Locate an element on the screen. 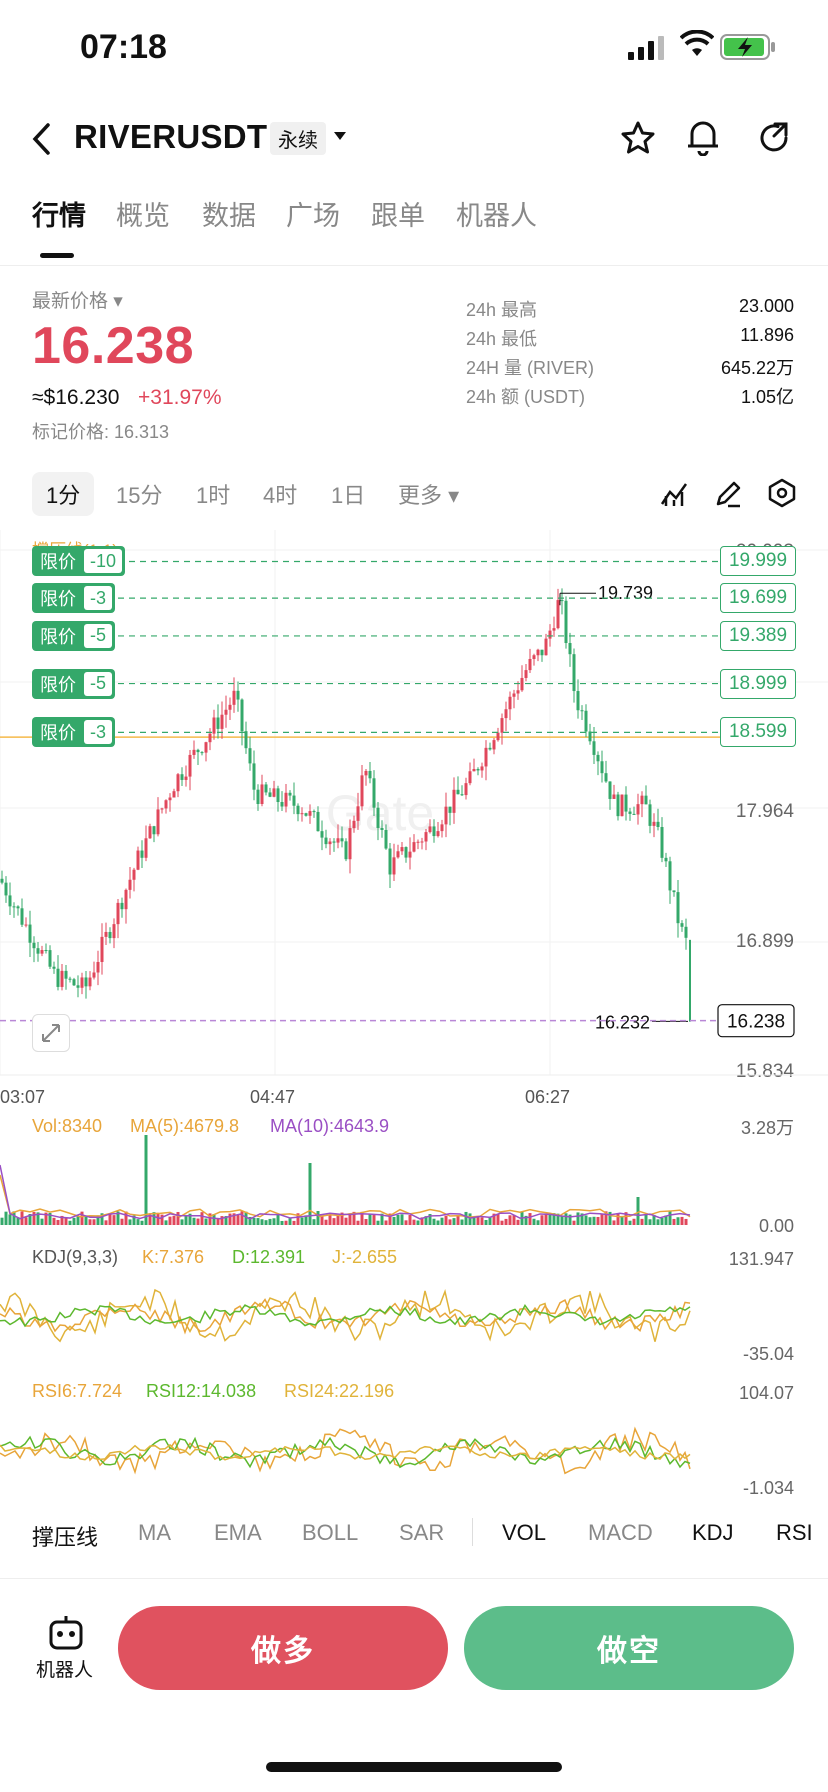 The image size is (828, 1792). limit-order-price: 18.599 is located at coordinates (758, 732).